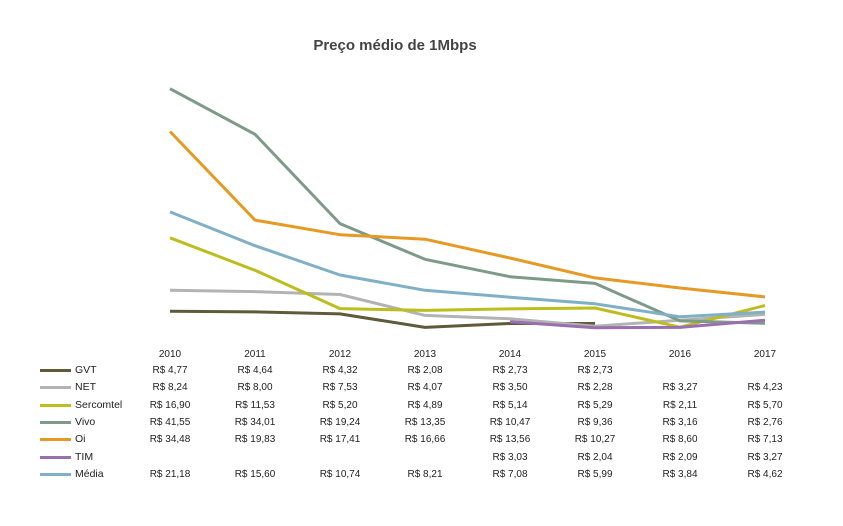  What do you see at coordinates (170, 370) in the screenshot?
I see `data-label: R$ 4,77` at bounding box center [170, 370].